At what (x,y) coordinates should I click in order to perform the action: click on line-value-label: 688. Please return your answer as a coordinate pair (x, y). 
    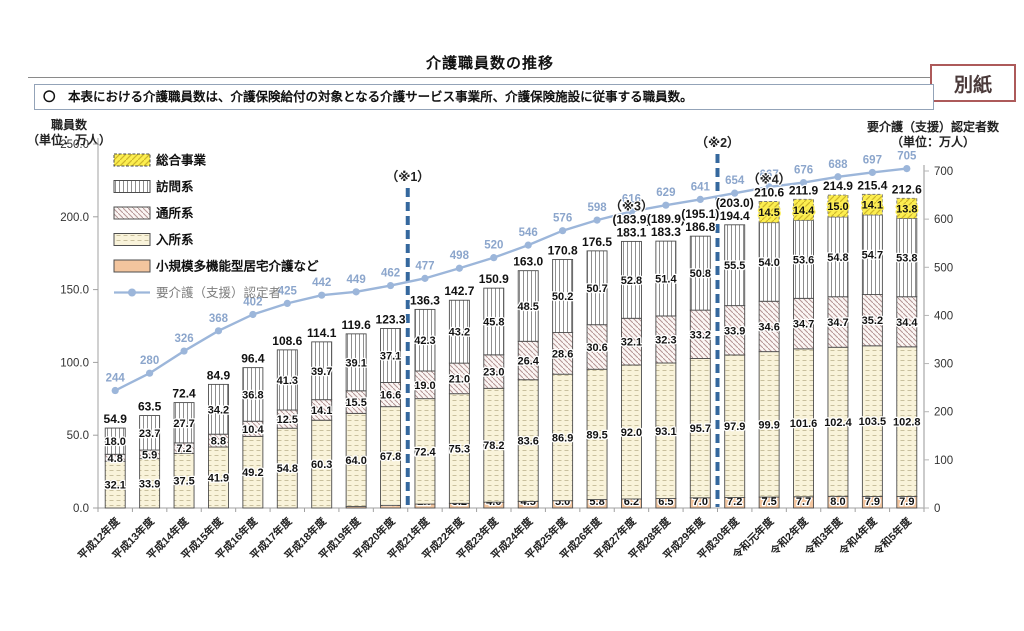
    Looking at the image, I should click on (838, 165).